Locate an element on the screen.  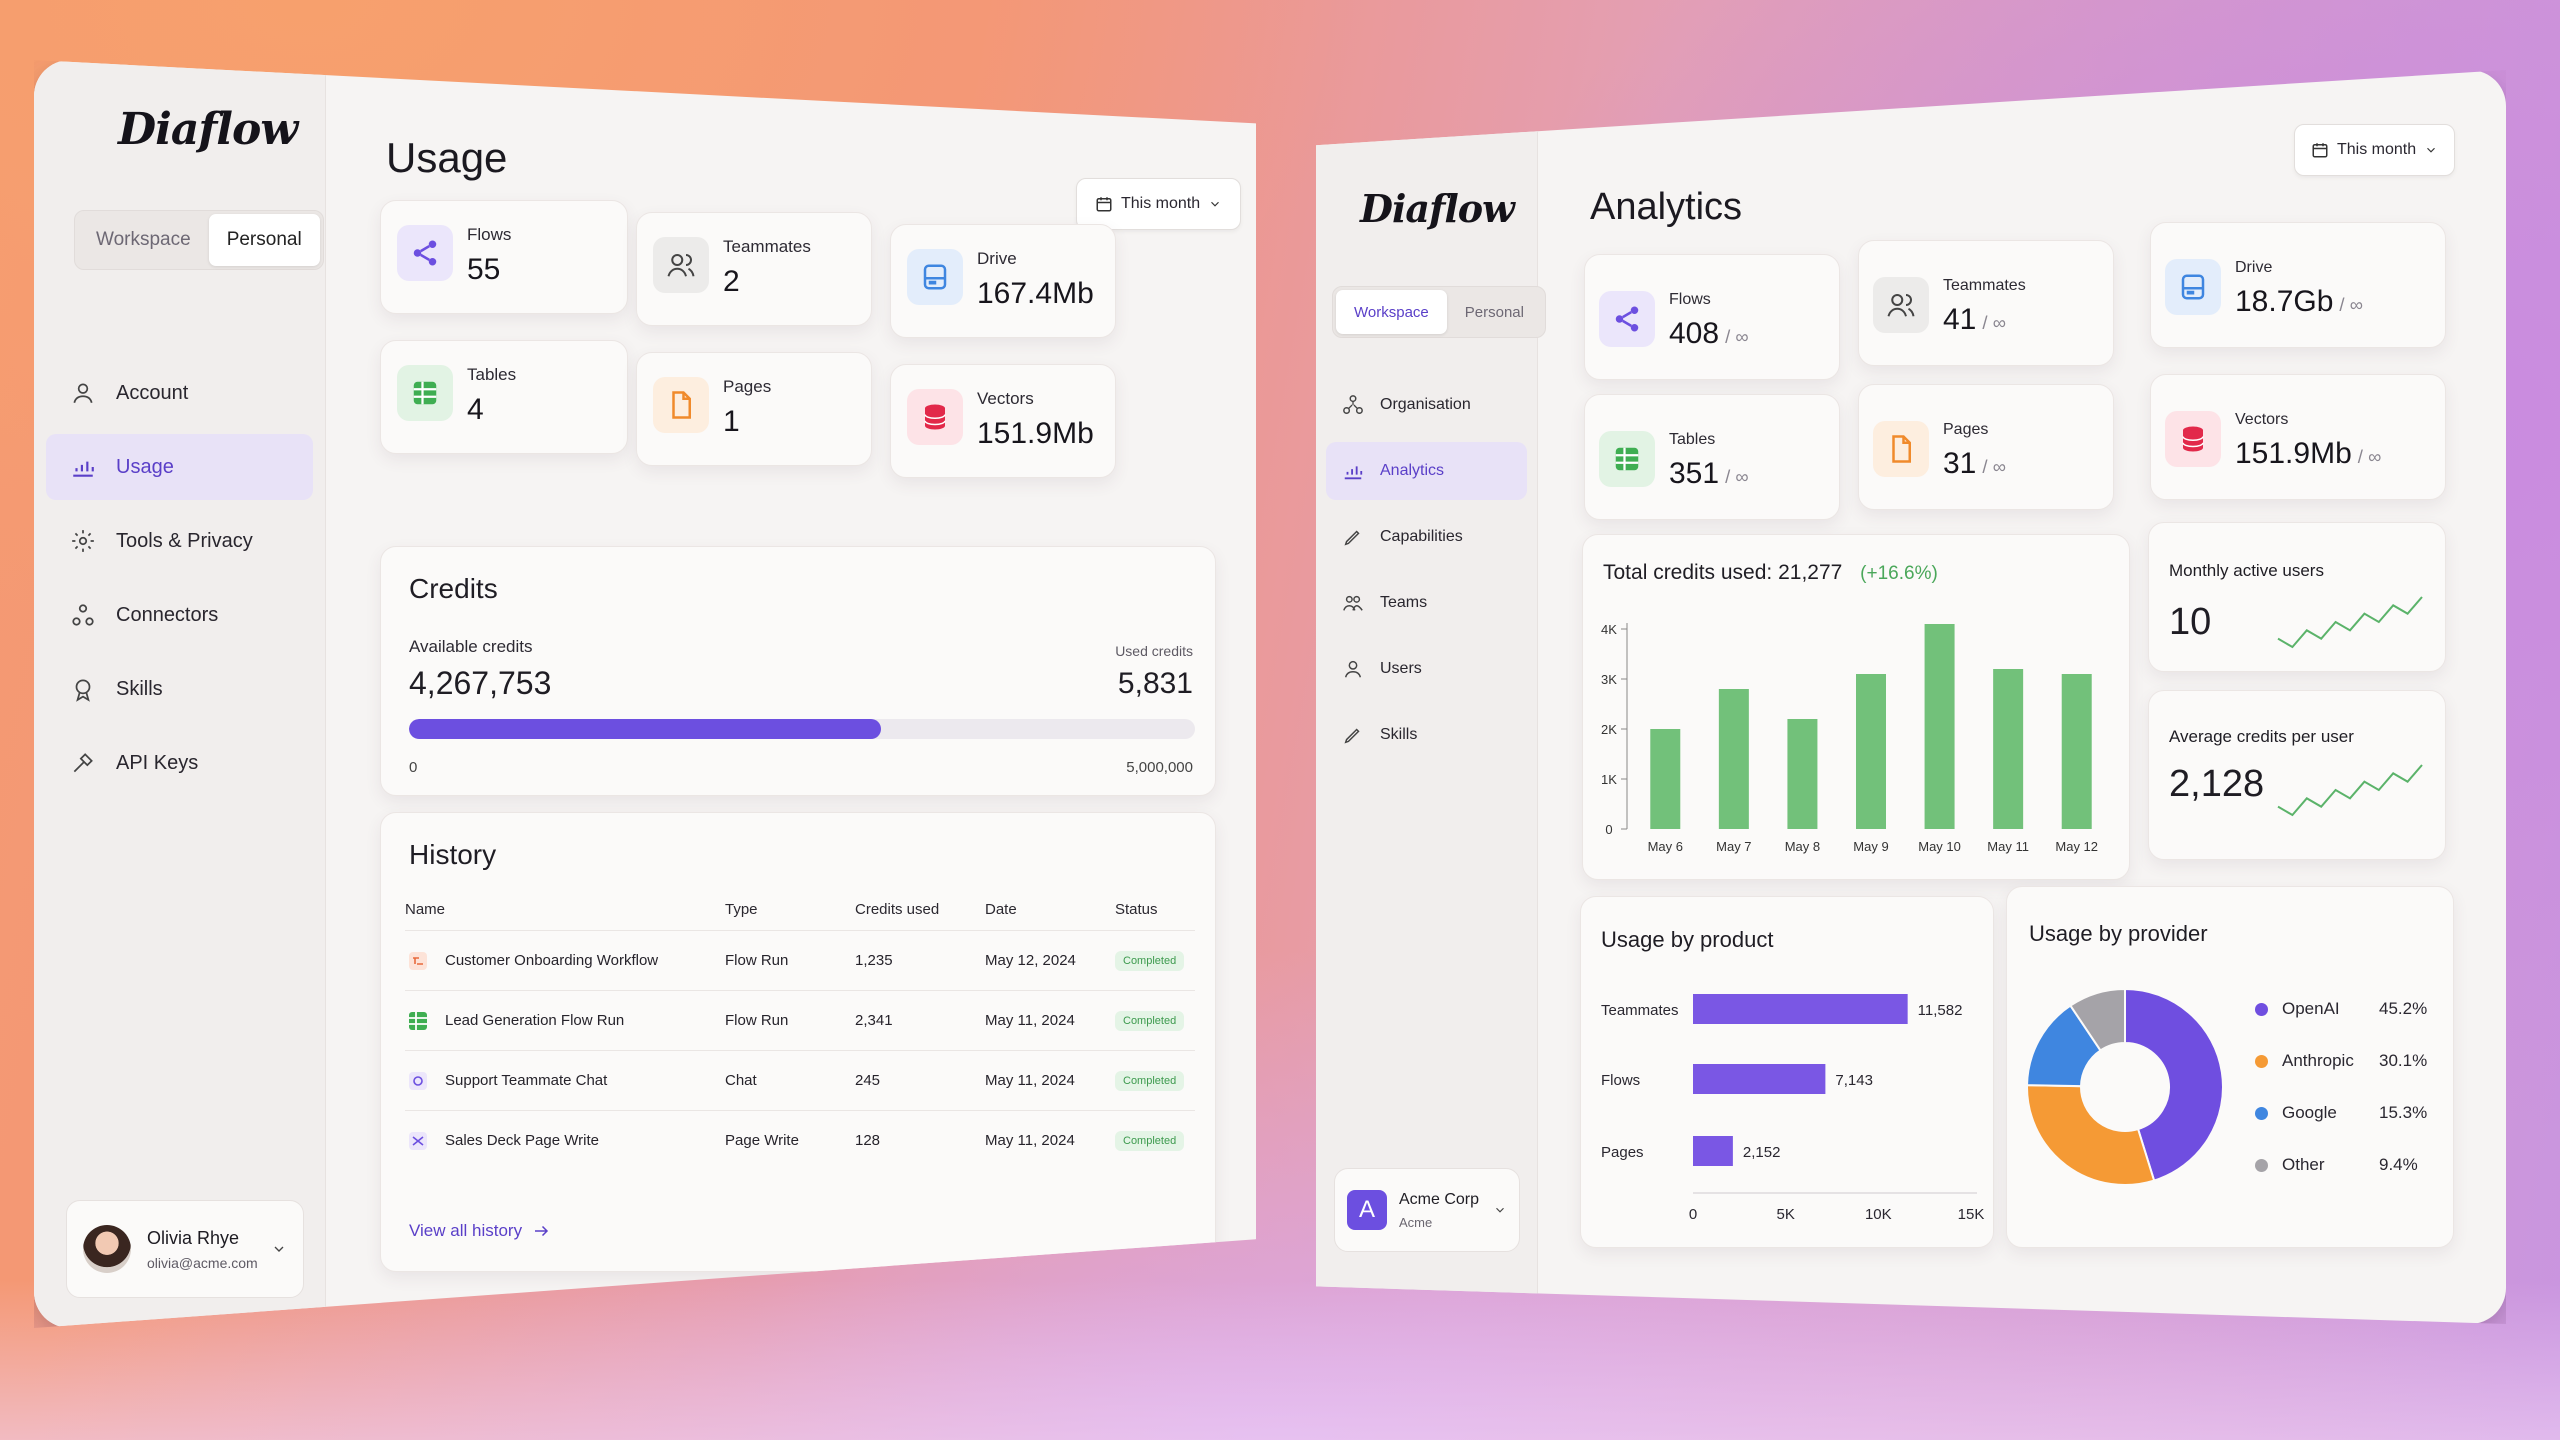
nav-connectors: Connectors is located at coordinates (179, 615).